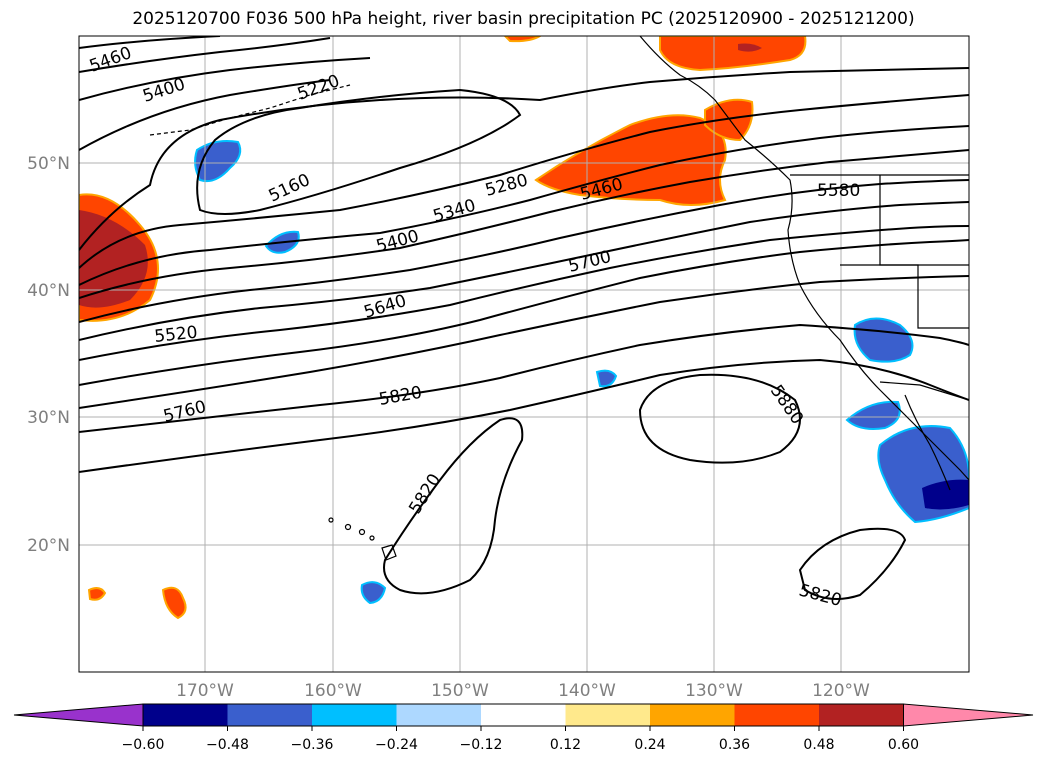  I want to click on lat-label: 50°N, so click(48, 164).